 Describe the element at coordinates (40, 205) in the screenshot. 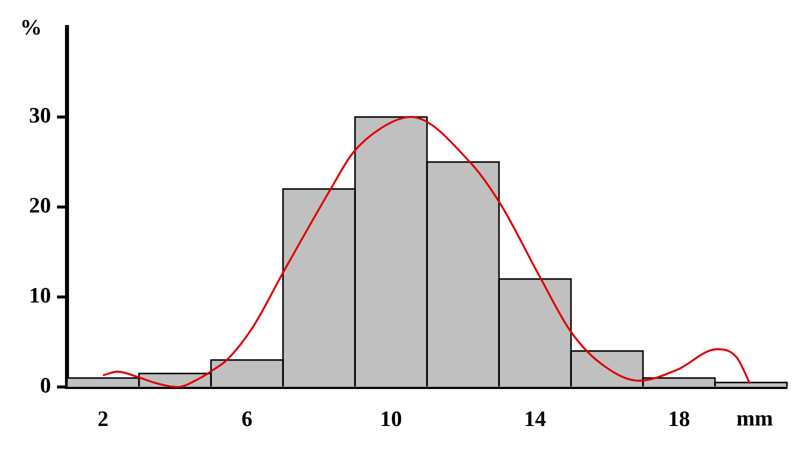

I see `y-tick-label: 20` at that location.